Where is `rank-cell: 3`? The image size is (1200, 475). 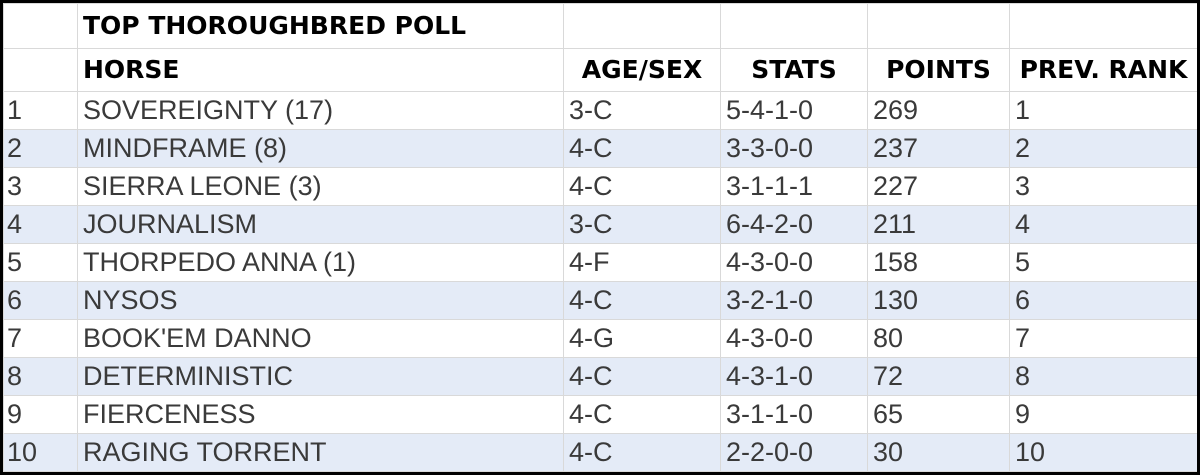 rank-cell: 3 is located at coordinates (40, 186).